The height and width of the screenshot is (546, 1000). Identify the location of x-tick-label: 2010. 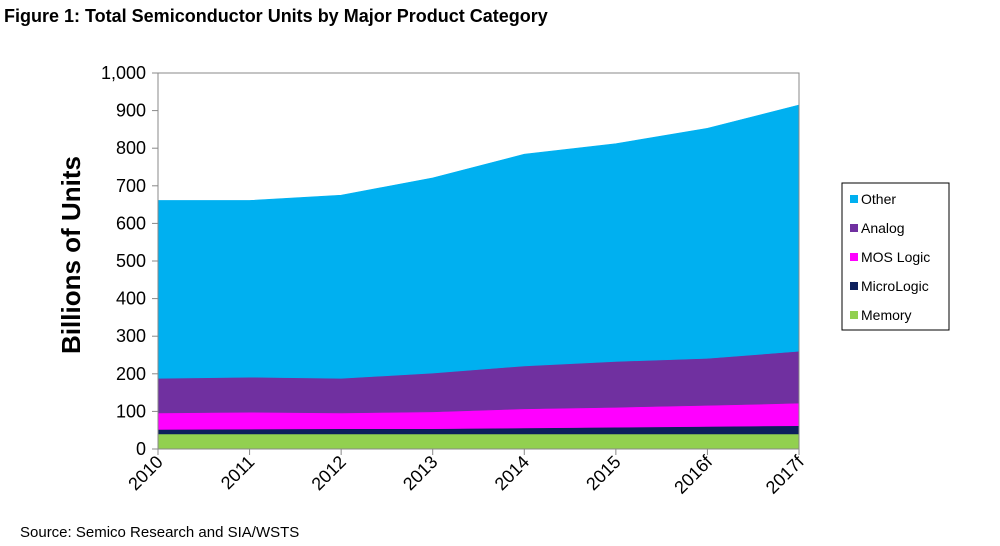
(145, 473).